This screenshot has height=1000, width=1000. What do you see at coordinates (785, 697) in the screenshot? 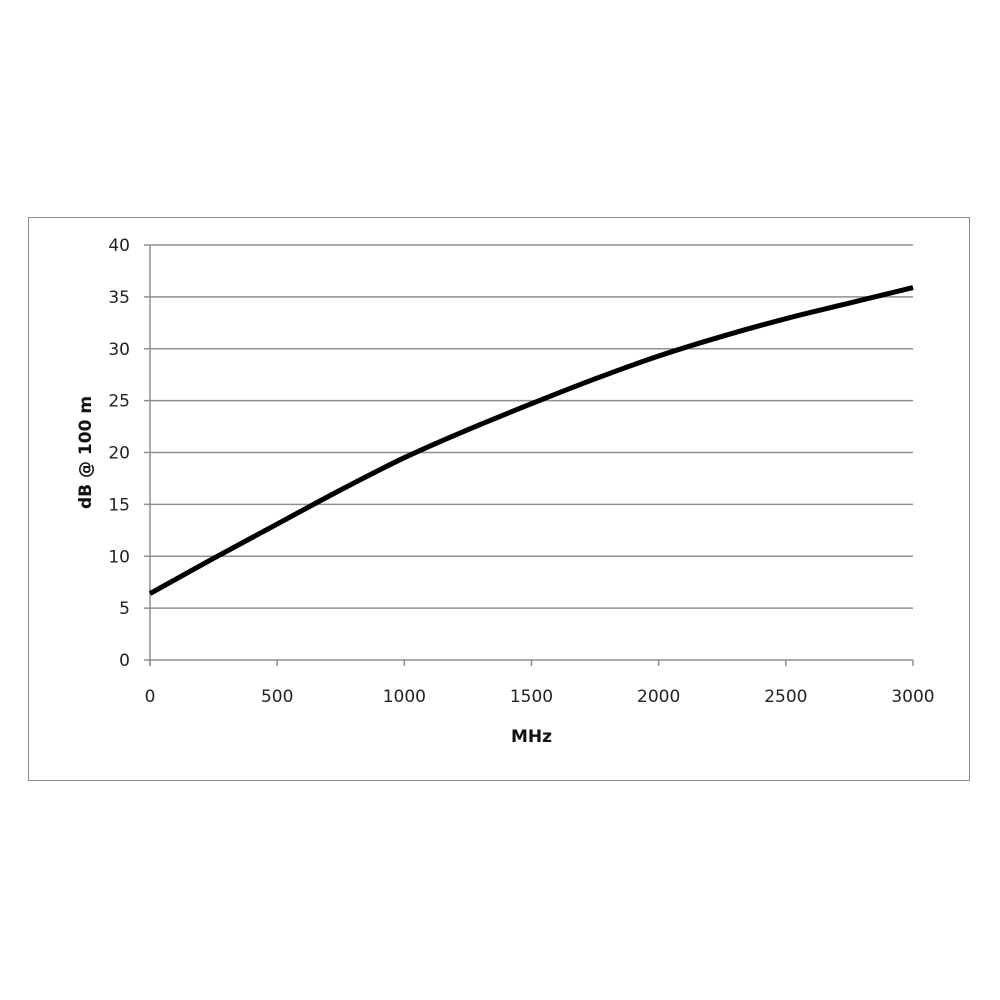
I see `x-tick-label: 2500` at bounding box center [785, 697].